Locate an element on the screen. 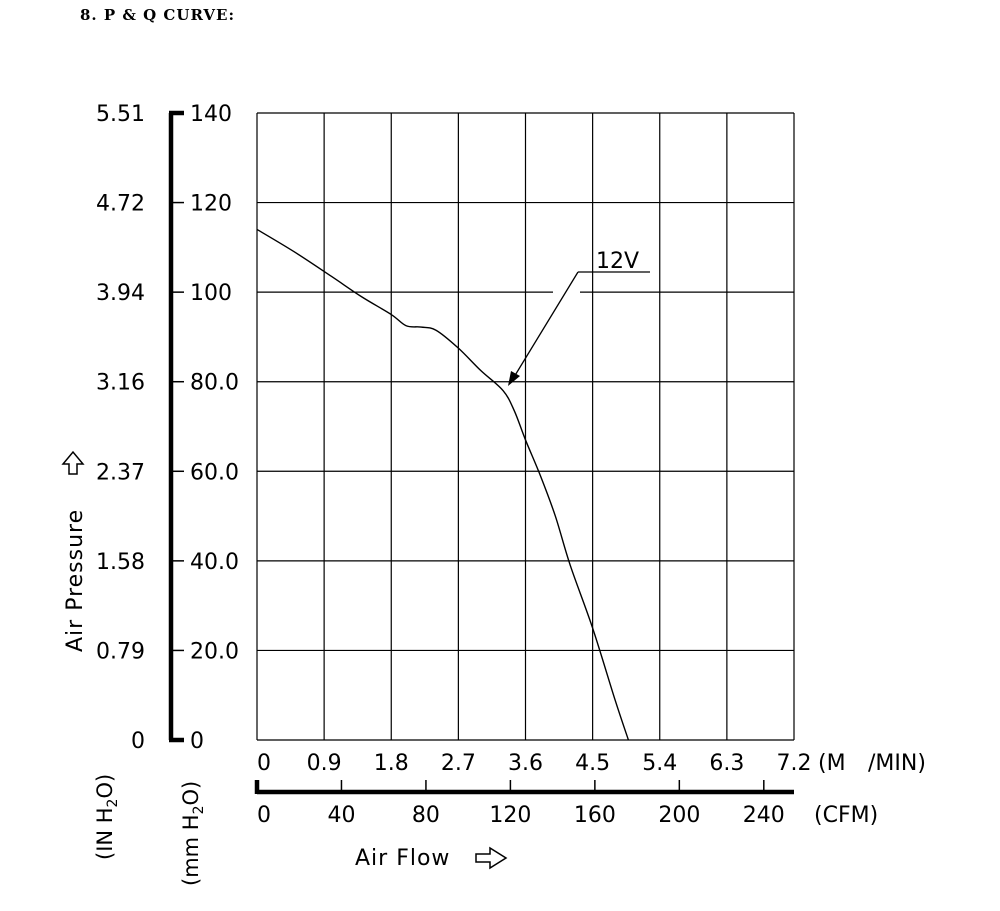  y-axis-title-group: Air Pressure is located at coordinates (74, 551).